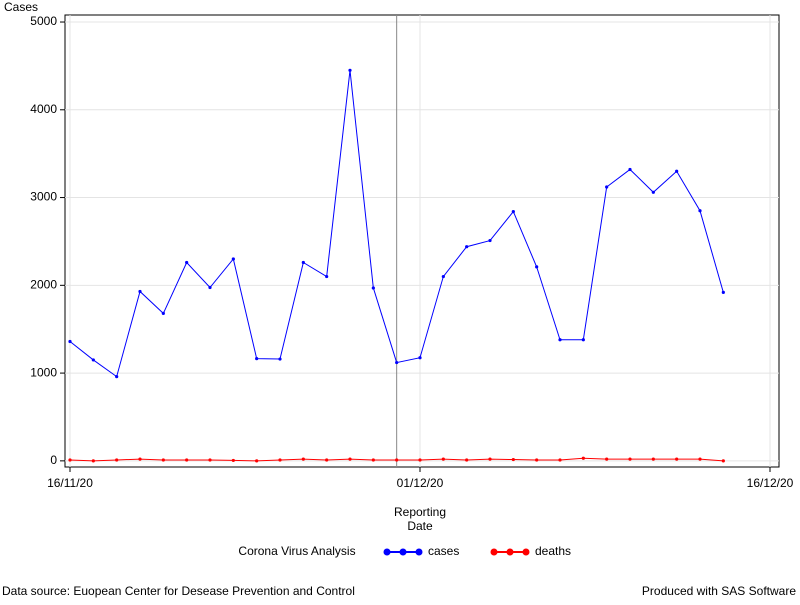 This screenshot has width=800, height=605. What do you see at coordinates (43, 21) in the screenshot?
I see `y-tick-label: 5000` at bounding box center [43, 21].